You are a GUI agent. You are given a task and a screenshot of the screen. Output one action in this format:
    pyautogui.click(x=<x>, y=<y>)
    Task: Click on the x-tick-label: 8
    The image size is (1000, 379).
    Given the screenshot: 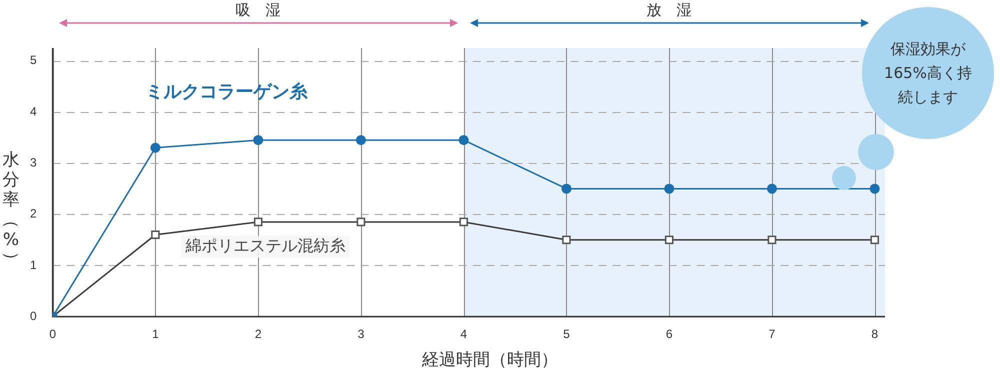 What is the action you would take?
    pyautogui.click(x=874, y=334)
    